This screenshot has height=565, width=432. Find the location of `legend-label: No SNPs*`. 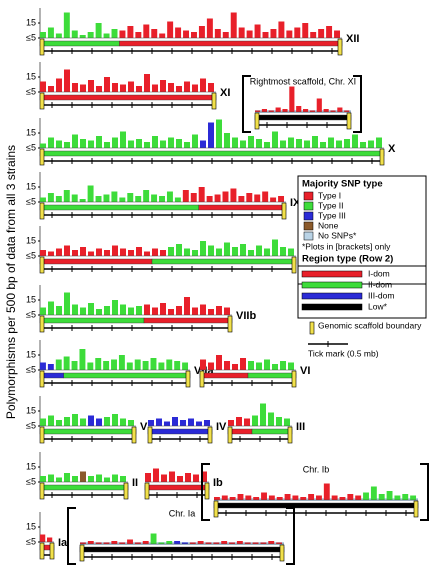

legend-label: No SNPs* is located at coordinates (337, 235).